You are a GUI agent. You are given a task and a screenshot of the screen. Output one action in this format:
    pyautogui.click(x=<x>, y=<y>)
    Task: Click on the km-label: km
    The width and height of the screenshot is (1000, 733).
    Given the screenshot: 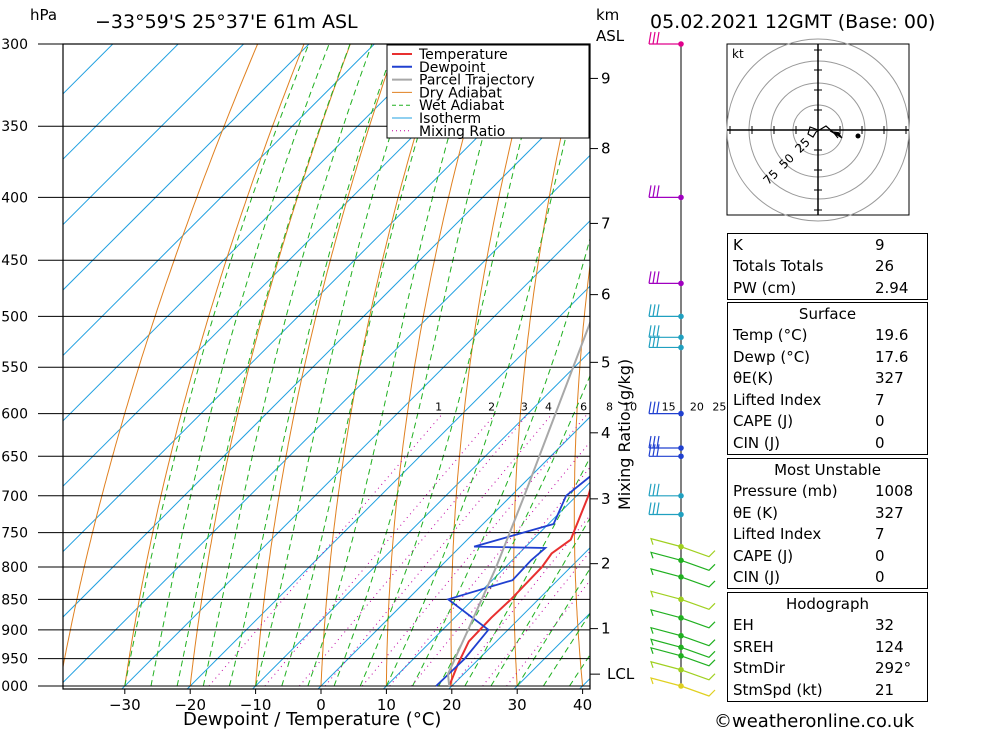 What is the action you would take?
    pyautogui.click(x=607, y=15)
    